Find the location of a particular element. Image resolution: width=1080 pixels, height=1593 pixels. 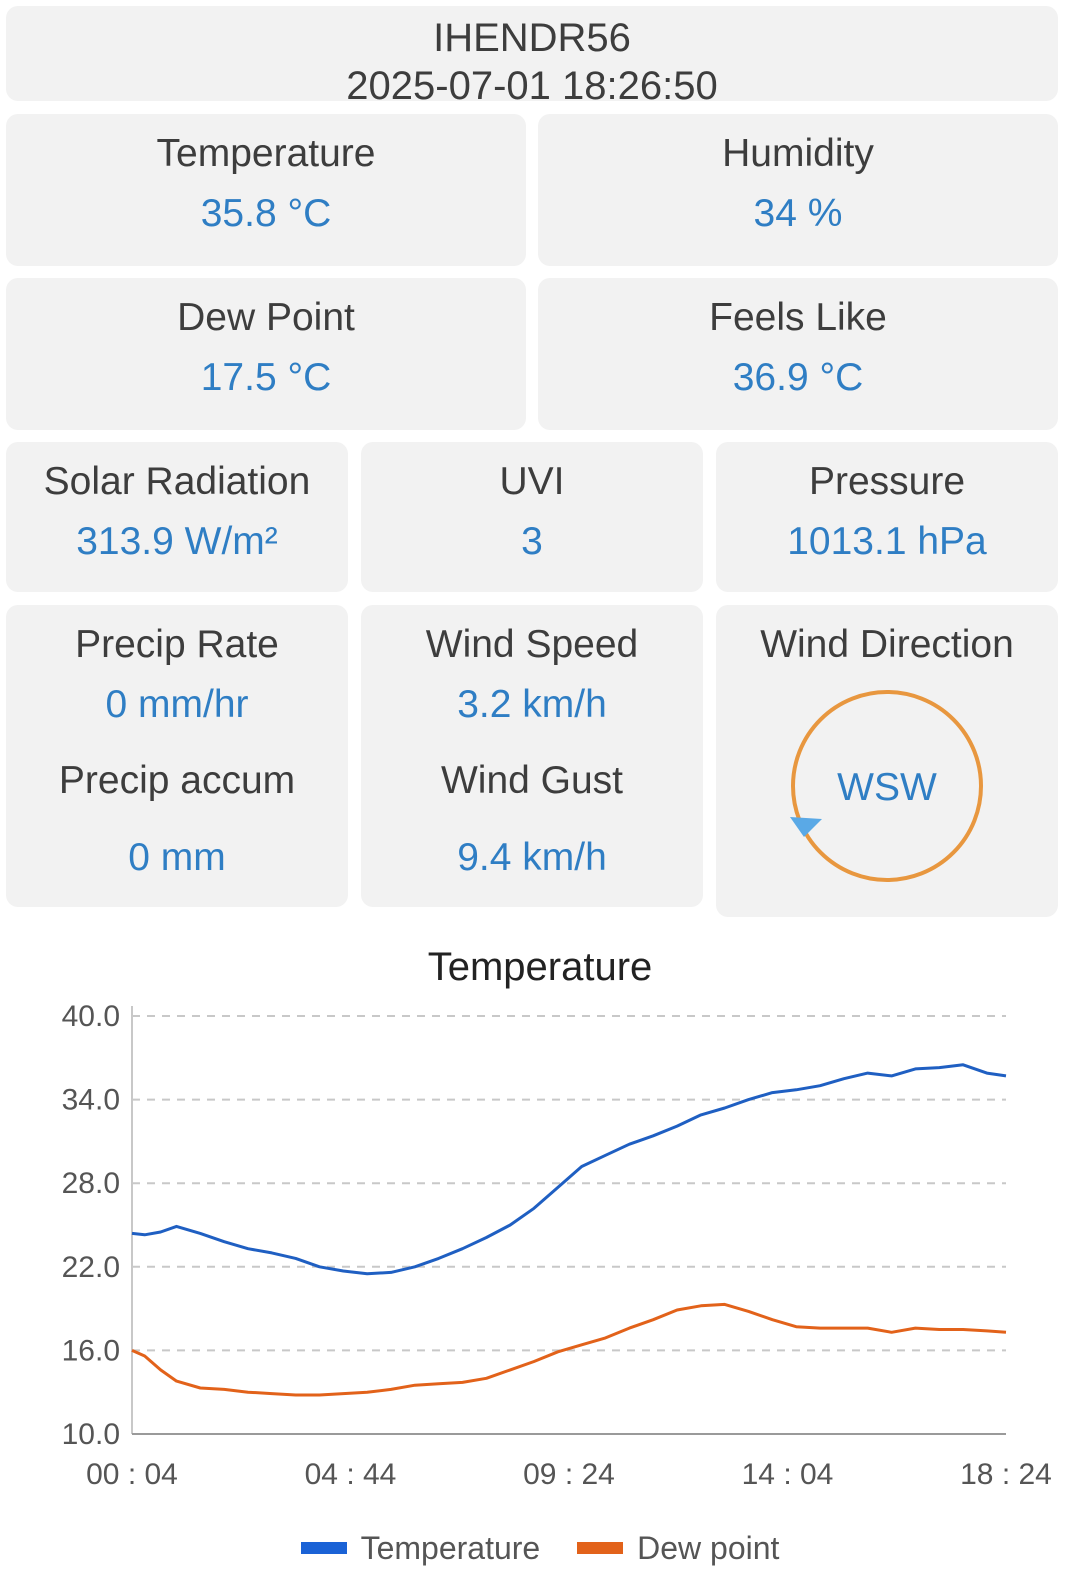

uvi-label: UVI is located at coordinates (532, 481).